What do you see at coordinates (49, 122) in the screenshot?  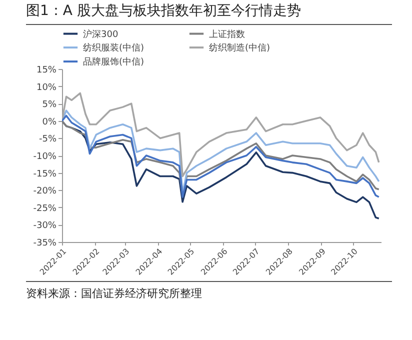 I see `y-tick-label: 0%` at bounding box center [49, 122].